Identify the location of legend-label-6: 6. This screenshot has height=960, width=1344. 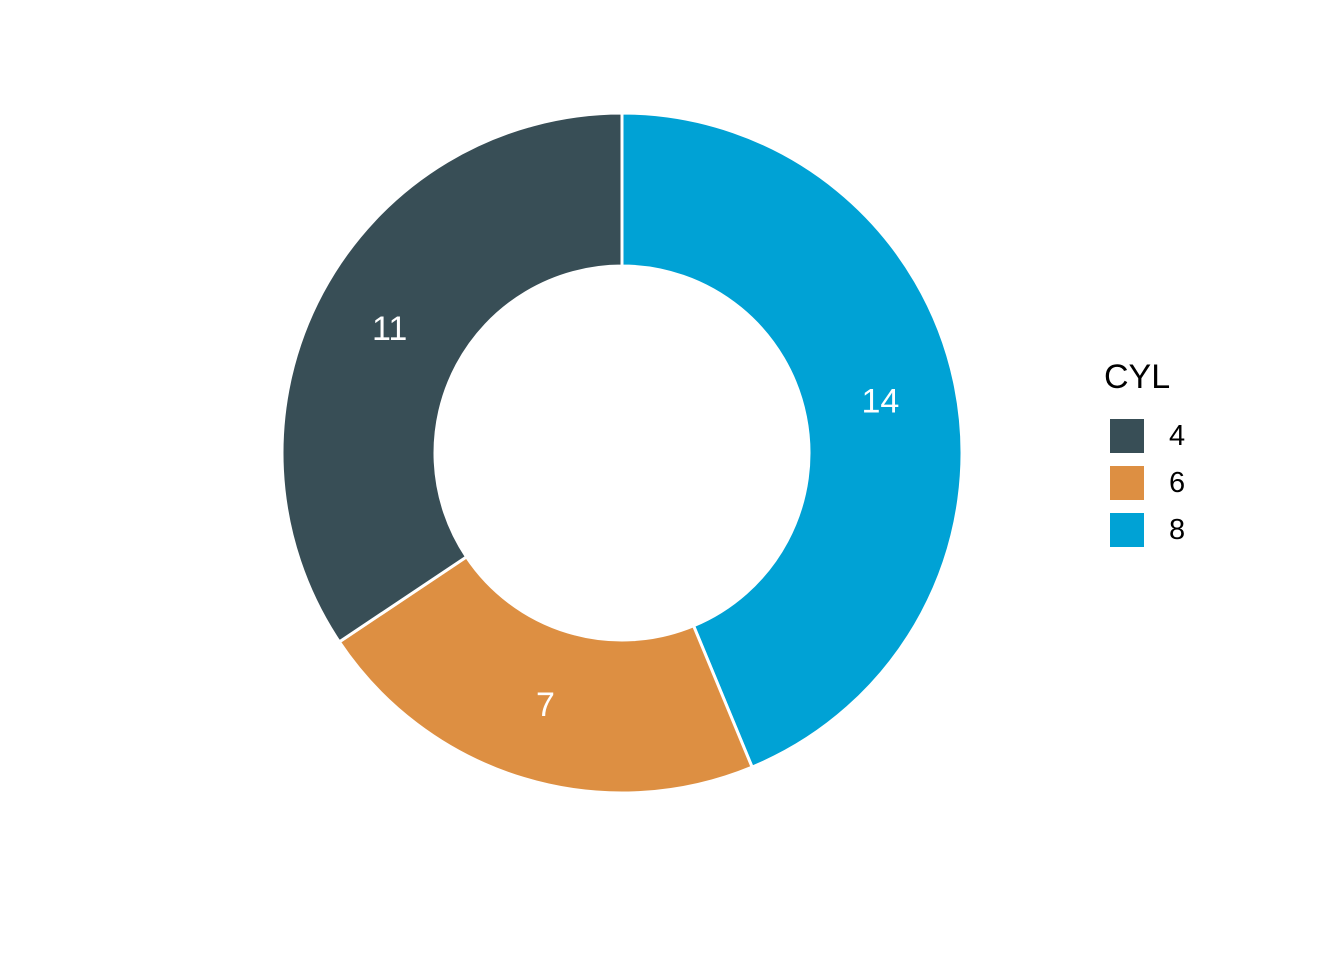
(1177, 483).